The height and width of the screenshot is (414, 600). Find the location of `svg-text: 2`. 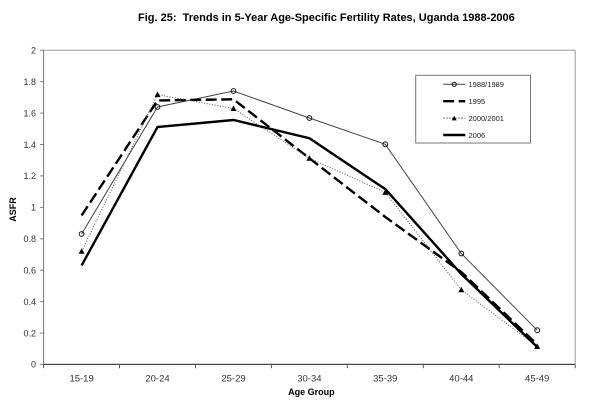

svg-text: 2 is located at coordinates (33, 51).